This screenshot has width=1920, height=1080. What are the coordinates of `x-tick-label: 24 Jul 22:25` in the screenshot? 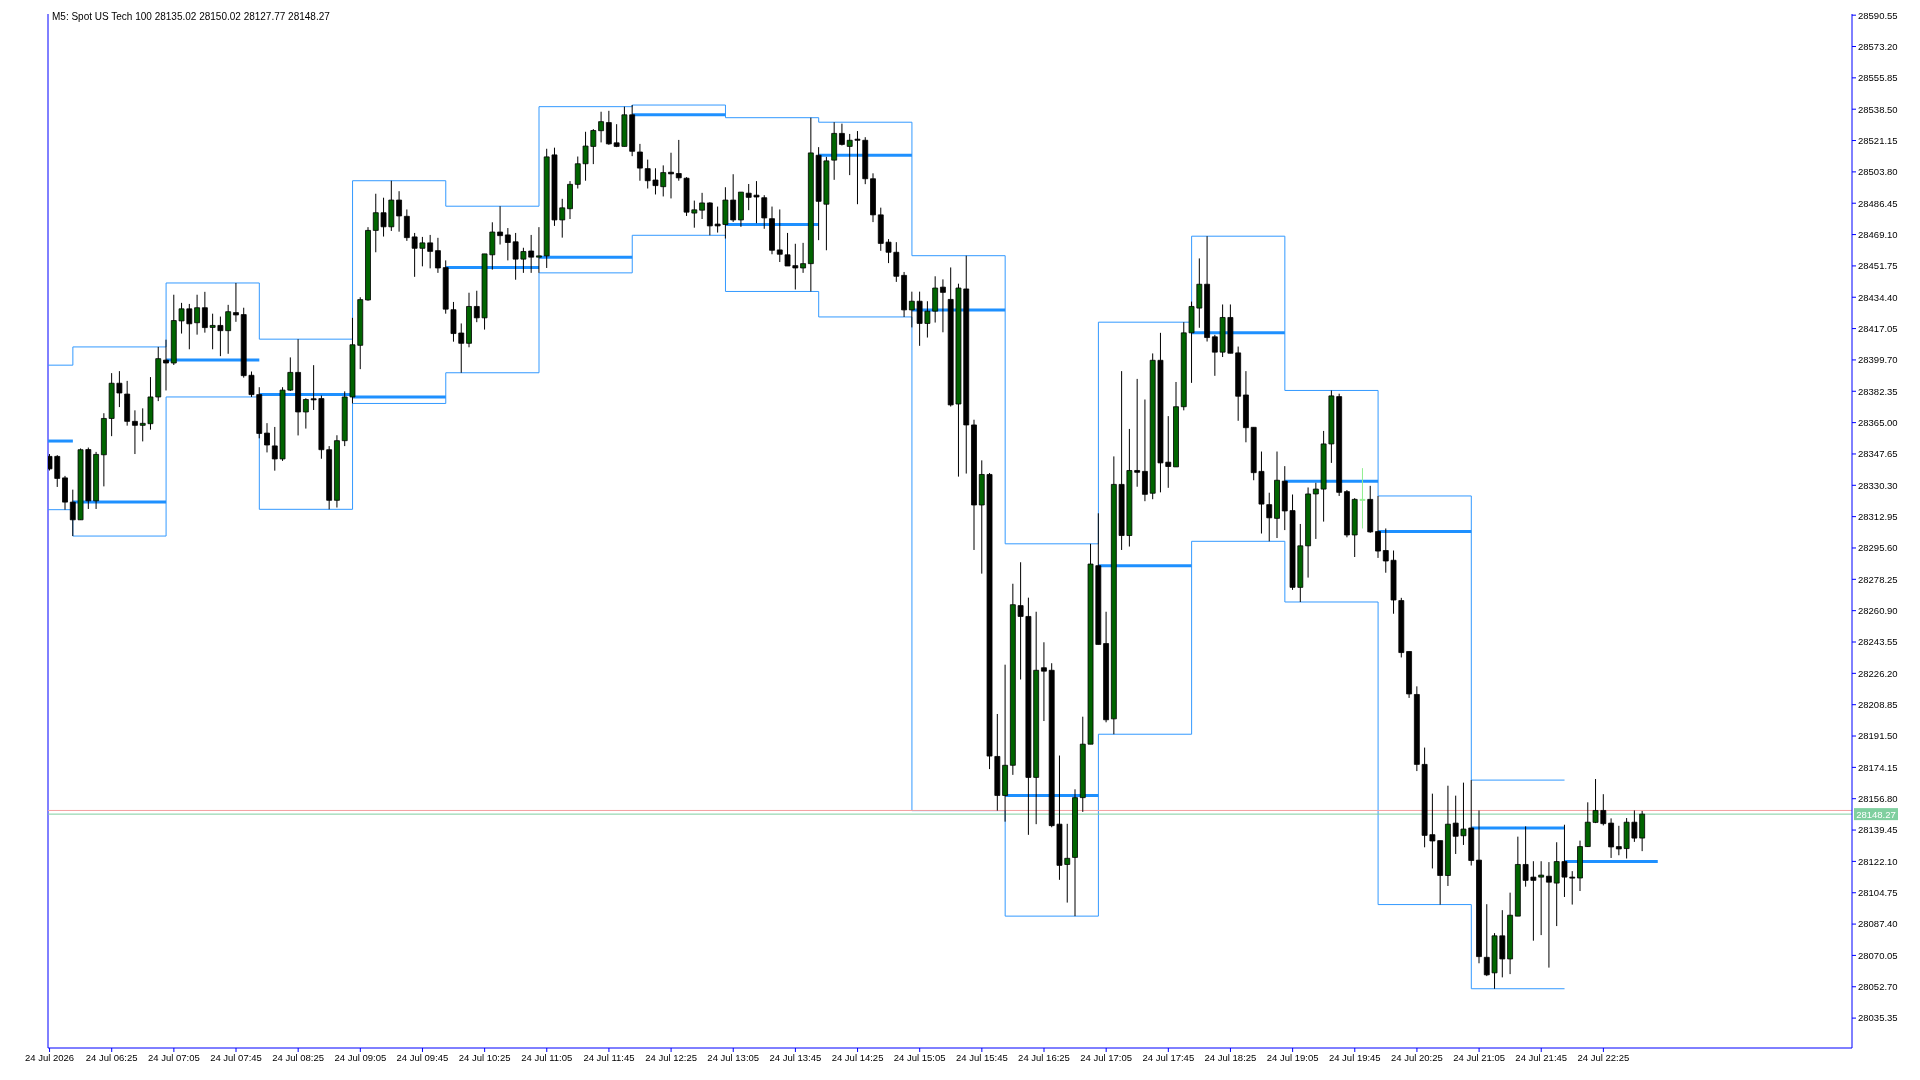 It's located at (1603, 1057).